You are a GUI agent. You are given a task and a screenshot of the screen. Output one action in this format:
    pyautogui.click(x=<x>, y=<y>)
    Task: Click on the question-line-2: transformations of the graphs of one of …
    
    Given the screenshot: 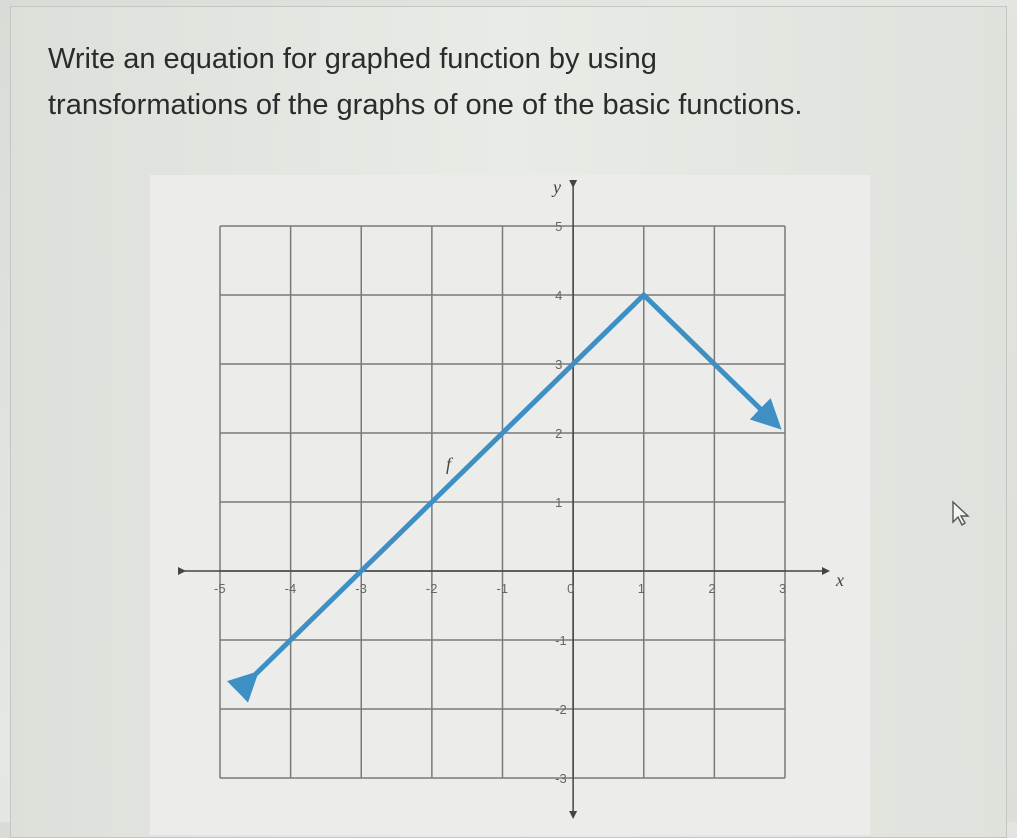 What is the action you would take?
    pyautogui.click(x=425, y=105)
    